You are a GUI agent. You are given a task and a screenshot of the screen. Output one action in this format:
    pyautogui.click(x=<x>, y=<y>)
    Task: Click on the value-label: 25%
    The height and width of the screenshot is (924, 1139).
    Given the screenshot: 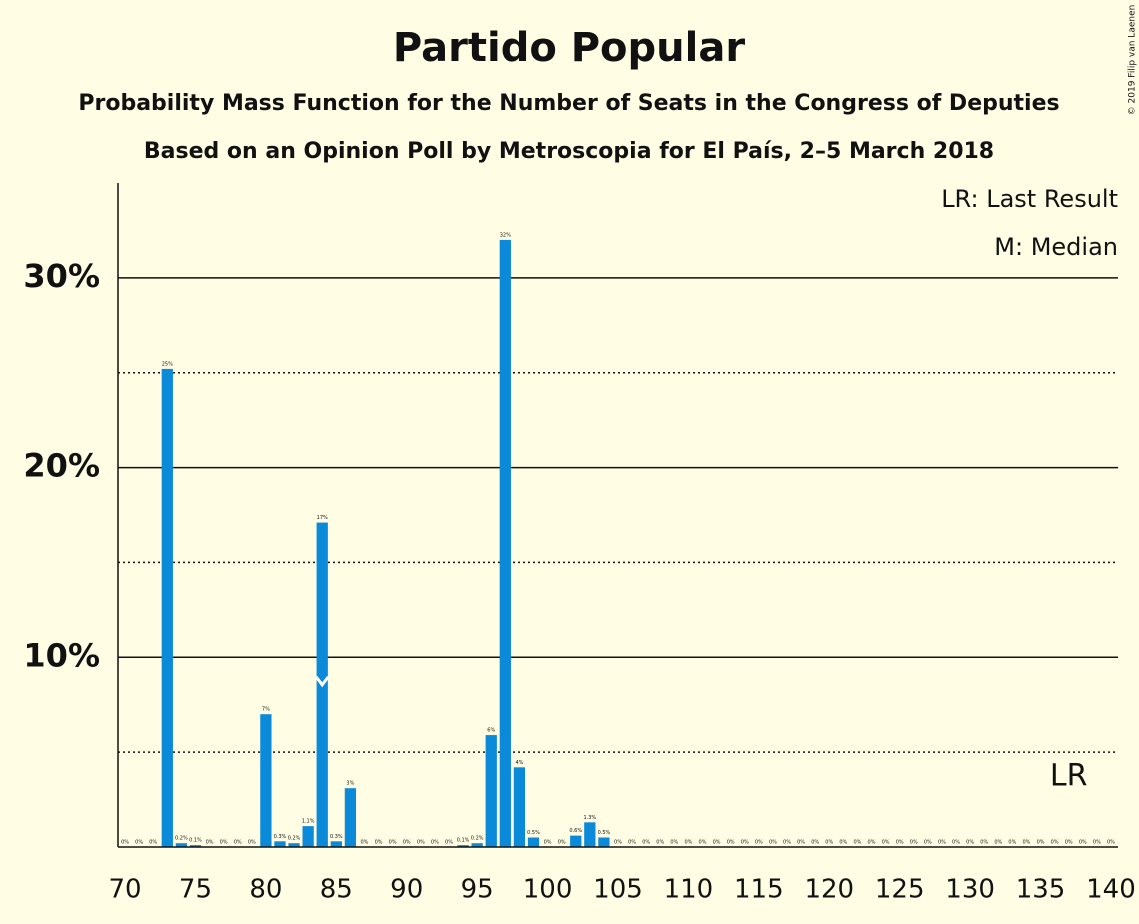 What is the action you would take?
    pyautogui.click(x=167, y=364)
    